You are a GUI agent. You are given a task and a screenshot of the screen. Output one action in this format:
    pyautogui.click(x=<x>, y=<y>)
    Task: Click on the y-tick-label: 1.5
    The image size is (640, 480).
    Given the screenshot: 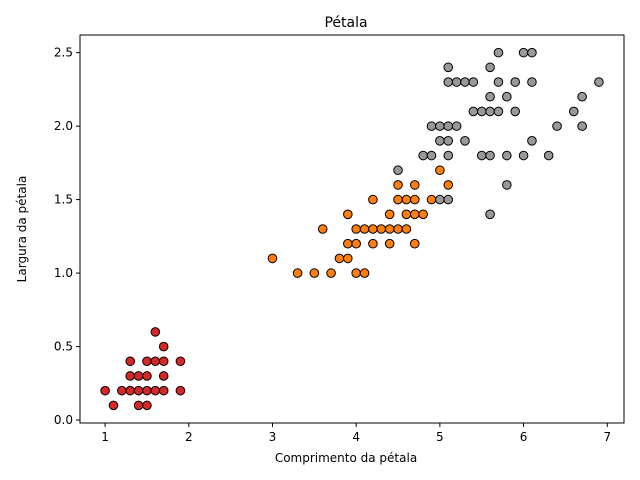 What is the action you would take?
    pyautogui.click(x=63, y=200)
    